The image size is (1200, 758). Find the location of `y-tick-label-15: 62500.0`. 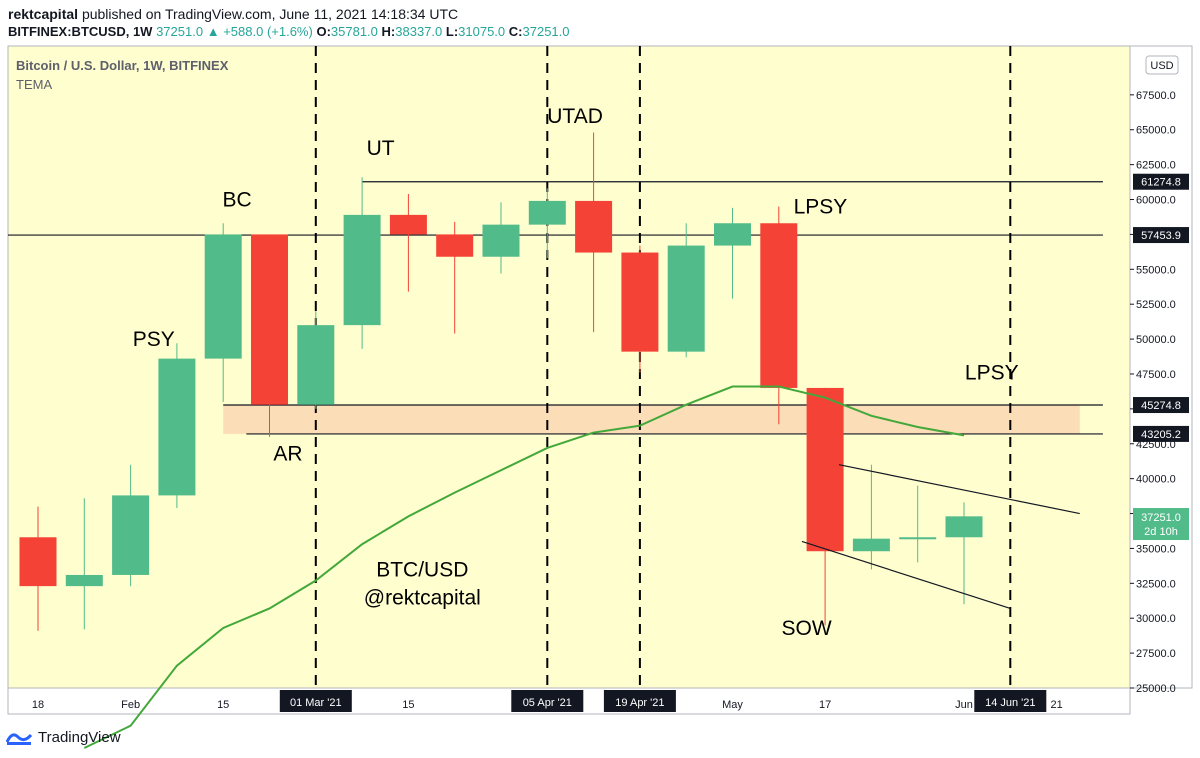

y-tick-label-15: 62500.0 is located at coordinates (1156, 166).